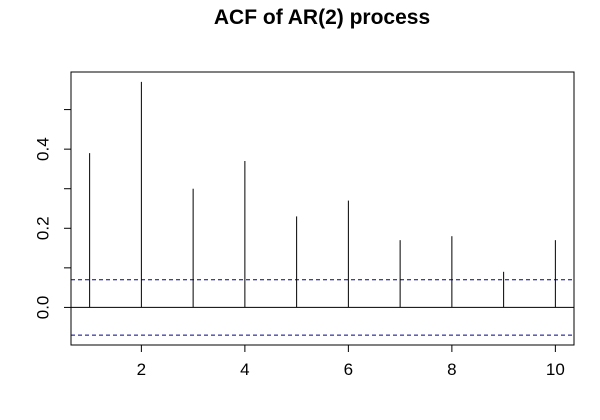 This screenshot has height=420, width=600. Describe the element at coordinates (322, 17) in the screenshot. I see `chart-title: ACF of AR(2) process` at that location.